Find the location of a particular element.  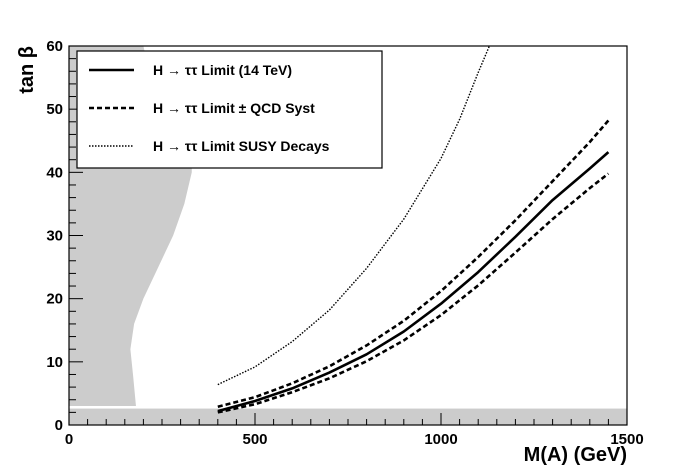

y-axis-title: tan β is located at coordinates (27, 70).